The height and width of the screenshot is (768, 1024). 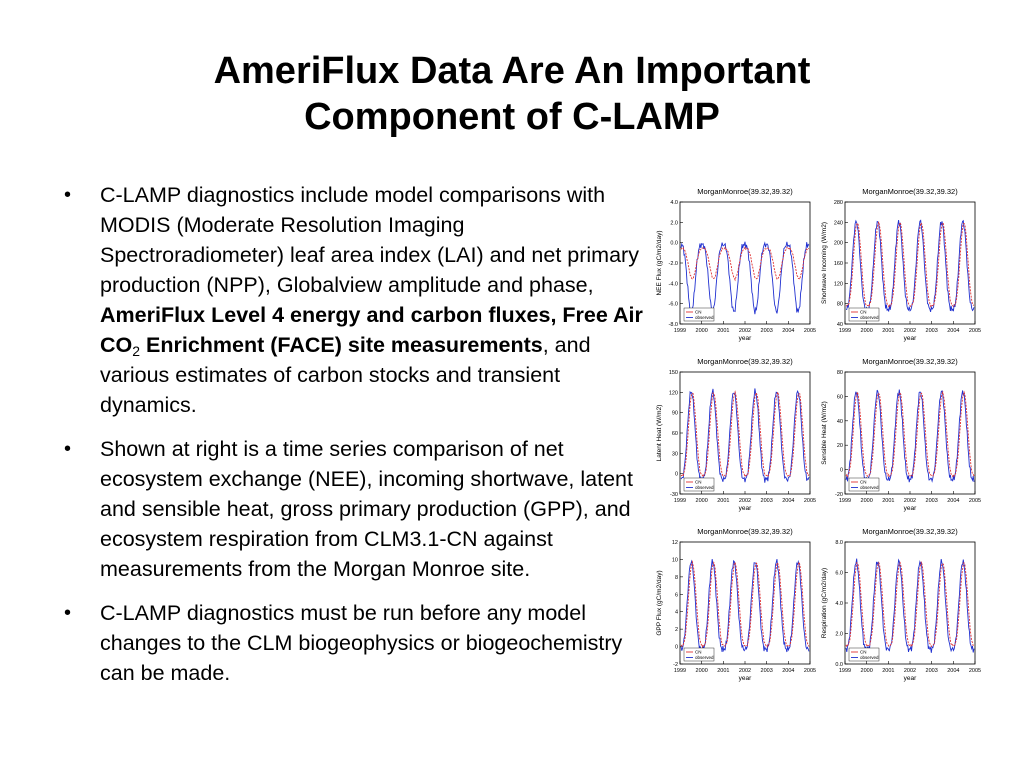 What do you see at coordinates (838, 244) in the screenshot?
I see `y-tick-label: 200` at bounding box center [838, 244].